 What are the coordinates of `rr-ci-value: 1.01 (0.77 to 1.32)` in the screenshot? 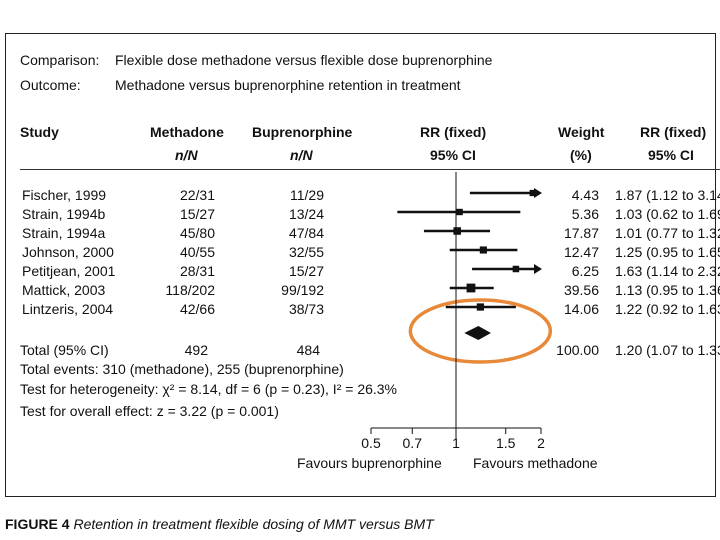 It's located at (667, 233).